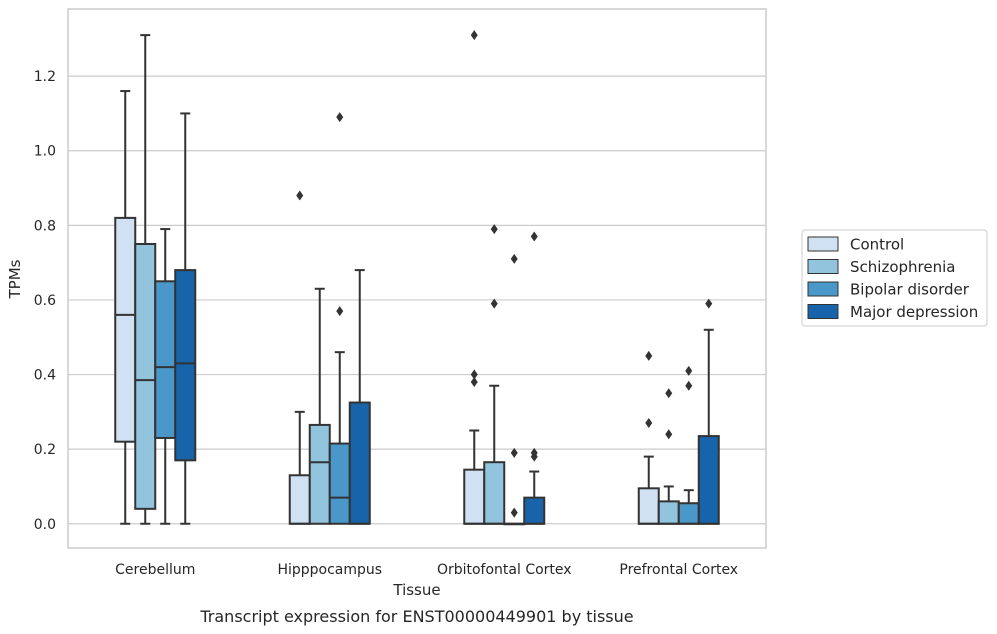  I want to click on y-tick-labels: 0.0 0.2 0.4 0.6 0.8 1.0 1.2, so click(45, 301).